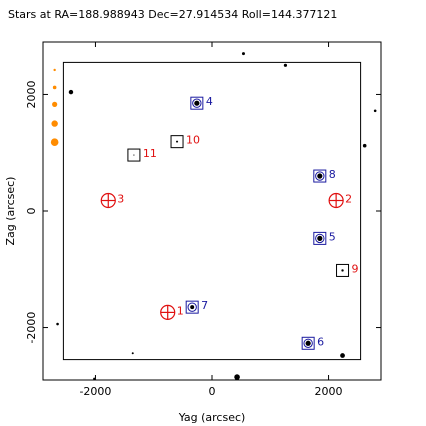 The image size is (426, 426). Describe the element at coordinates (31, 328) in the screenshot. I see `y-tick-label: -2000` at that location.